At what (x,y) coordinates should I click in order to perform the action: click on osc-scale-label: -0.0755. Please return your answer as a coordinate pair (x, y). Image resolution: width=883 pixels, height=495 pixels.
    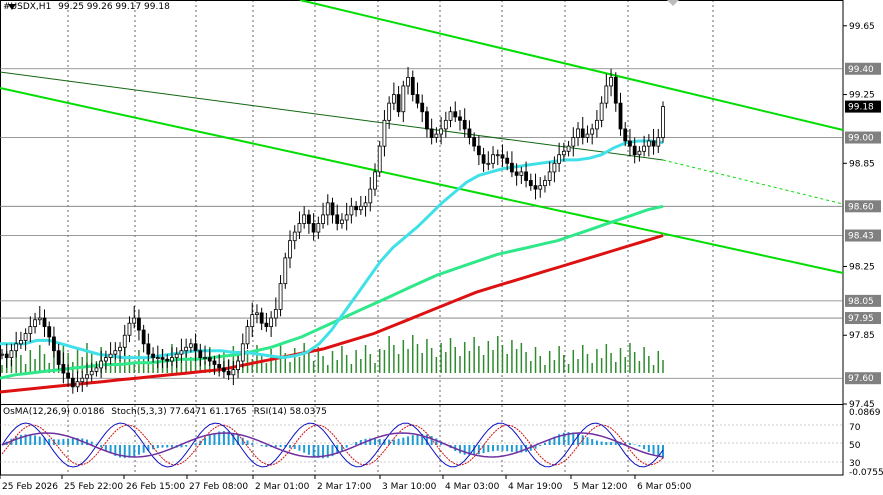
    Looking at the image, I should click on (866, 473).